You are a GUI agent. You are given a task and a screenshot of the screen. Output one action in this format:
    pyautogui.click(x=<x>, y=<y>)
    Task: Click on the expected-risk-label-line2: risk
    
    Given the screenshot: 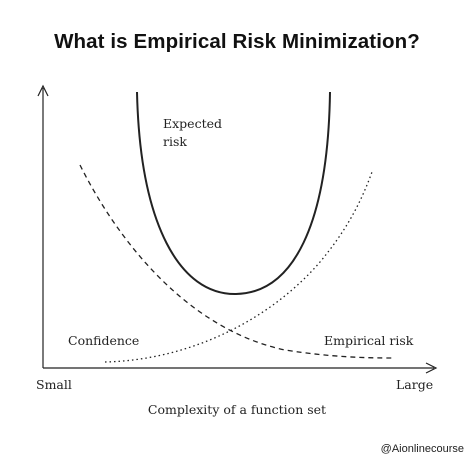 What is the action you would take?
    pyautogui.click(x=175, y=141)
    